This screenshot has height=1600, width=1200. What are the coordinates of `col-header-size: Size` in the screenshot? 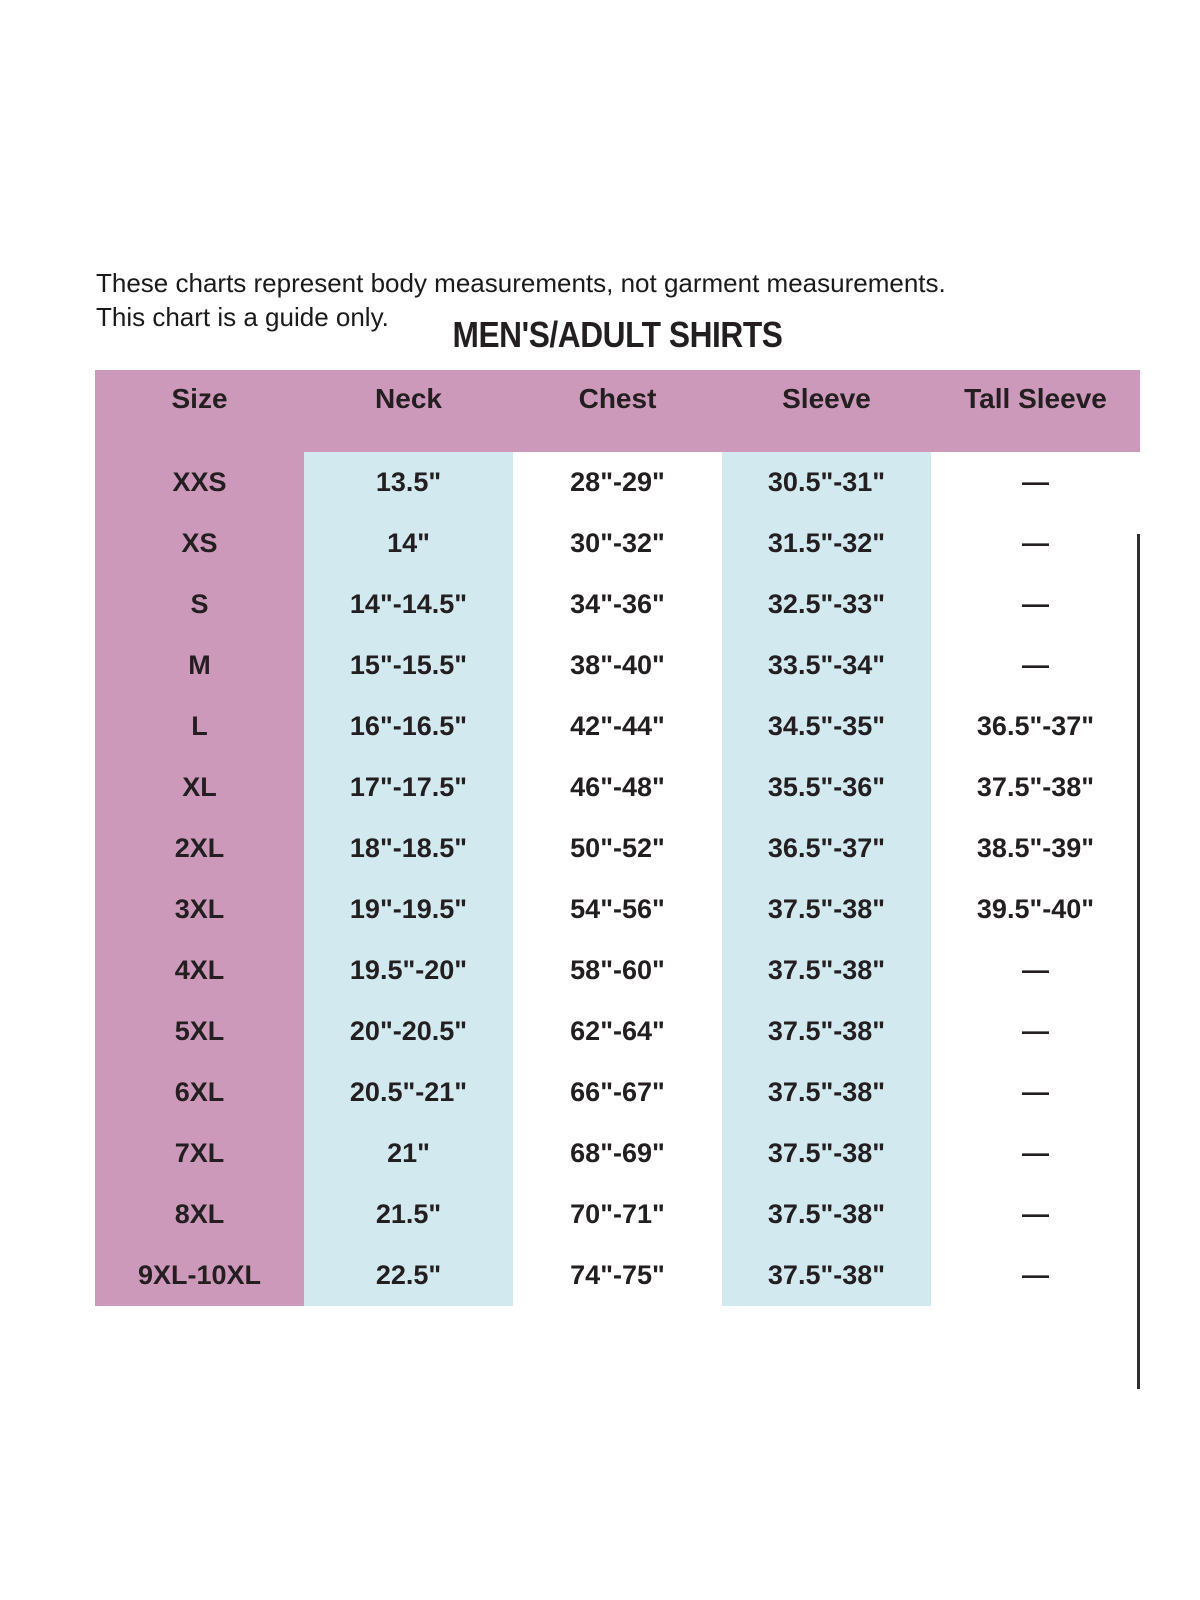 It's located at (199, 398).